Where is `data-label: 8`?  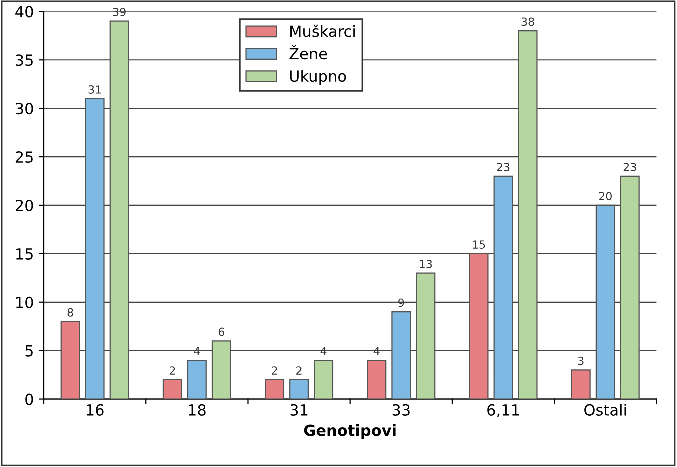
data-label: 8 is located at coordinates (71, 312).